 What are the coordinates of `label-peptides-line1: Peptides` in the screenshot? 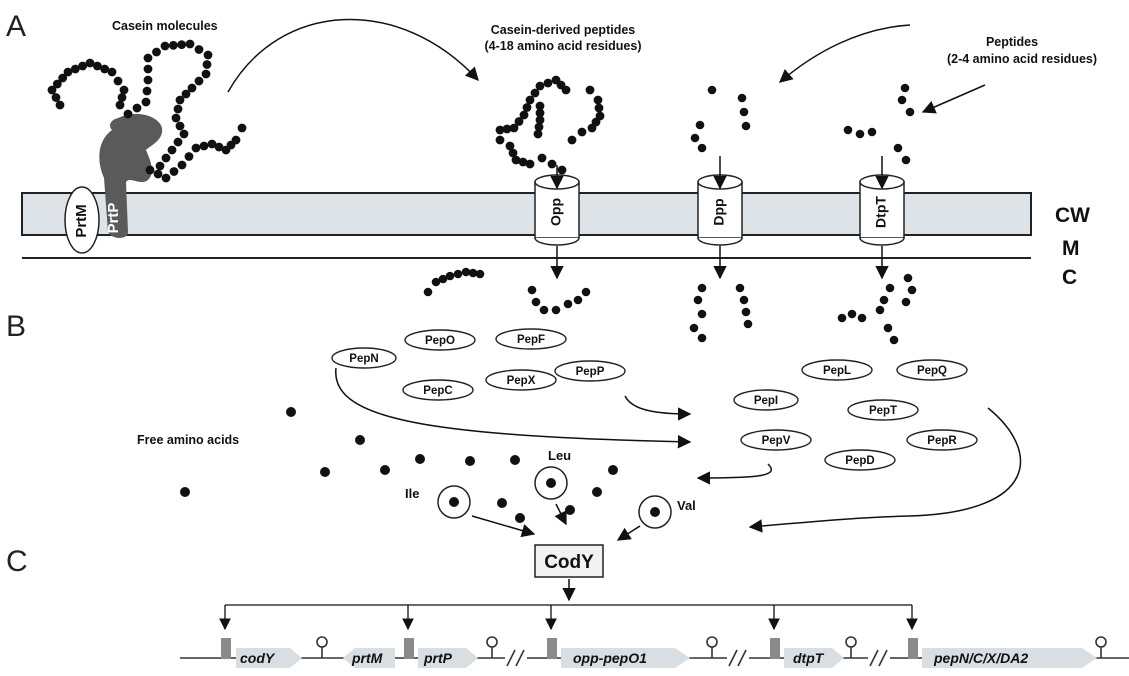 It's located at (1012, 42).